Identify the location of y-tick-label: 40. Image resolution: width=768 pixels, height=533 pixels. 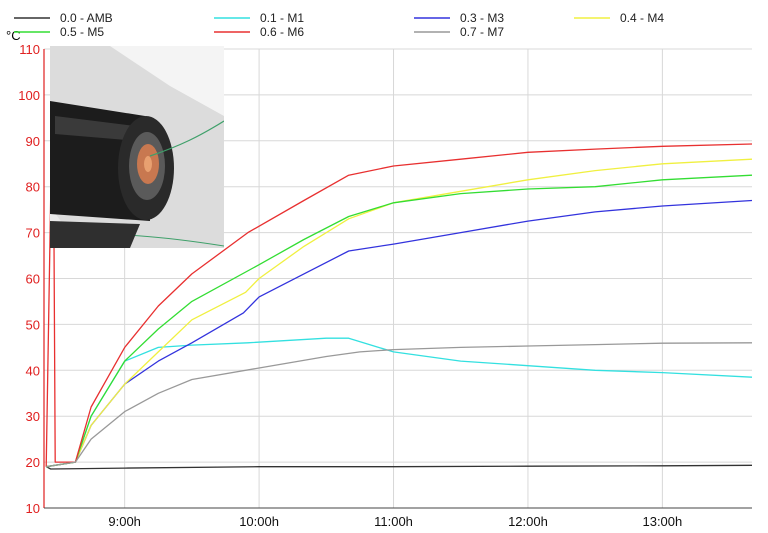
(33, 370).